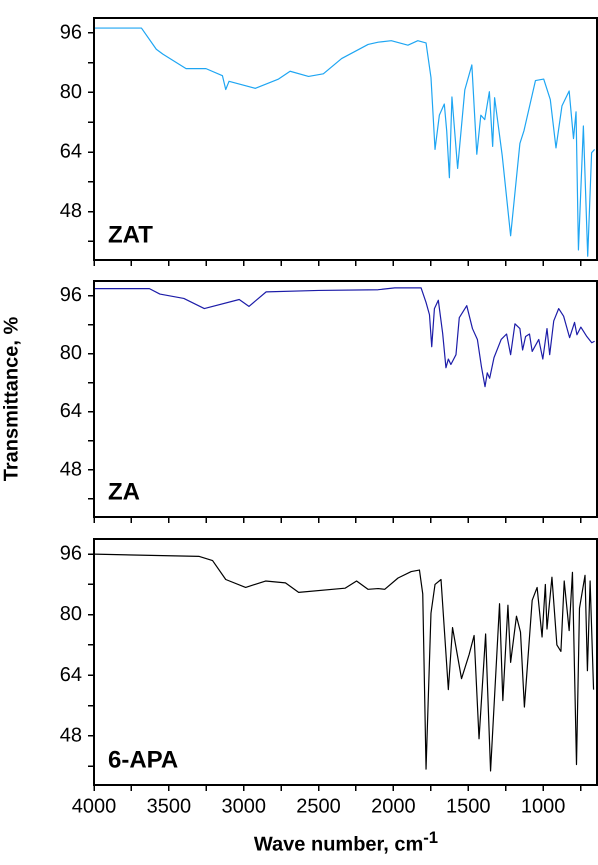 This screenshot has height=865, width=598. What do you see at coordinates (143, 760) in the screenshot?
I see `annotation: 6-APA` at bounding box center [143, 760].